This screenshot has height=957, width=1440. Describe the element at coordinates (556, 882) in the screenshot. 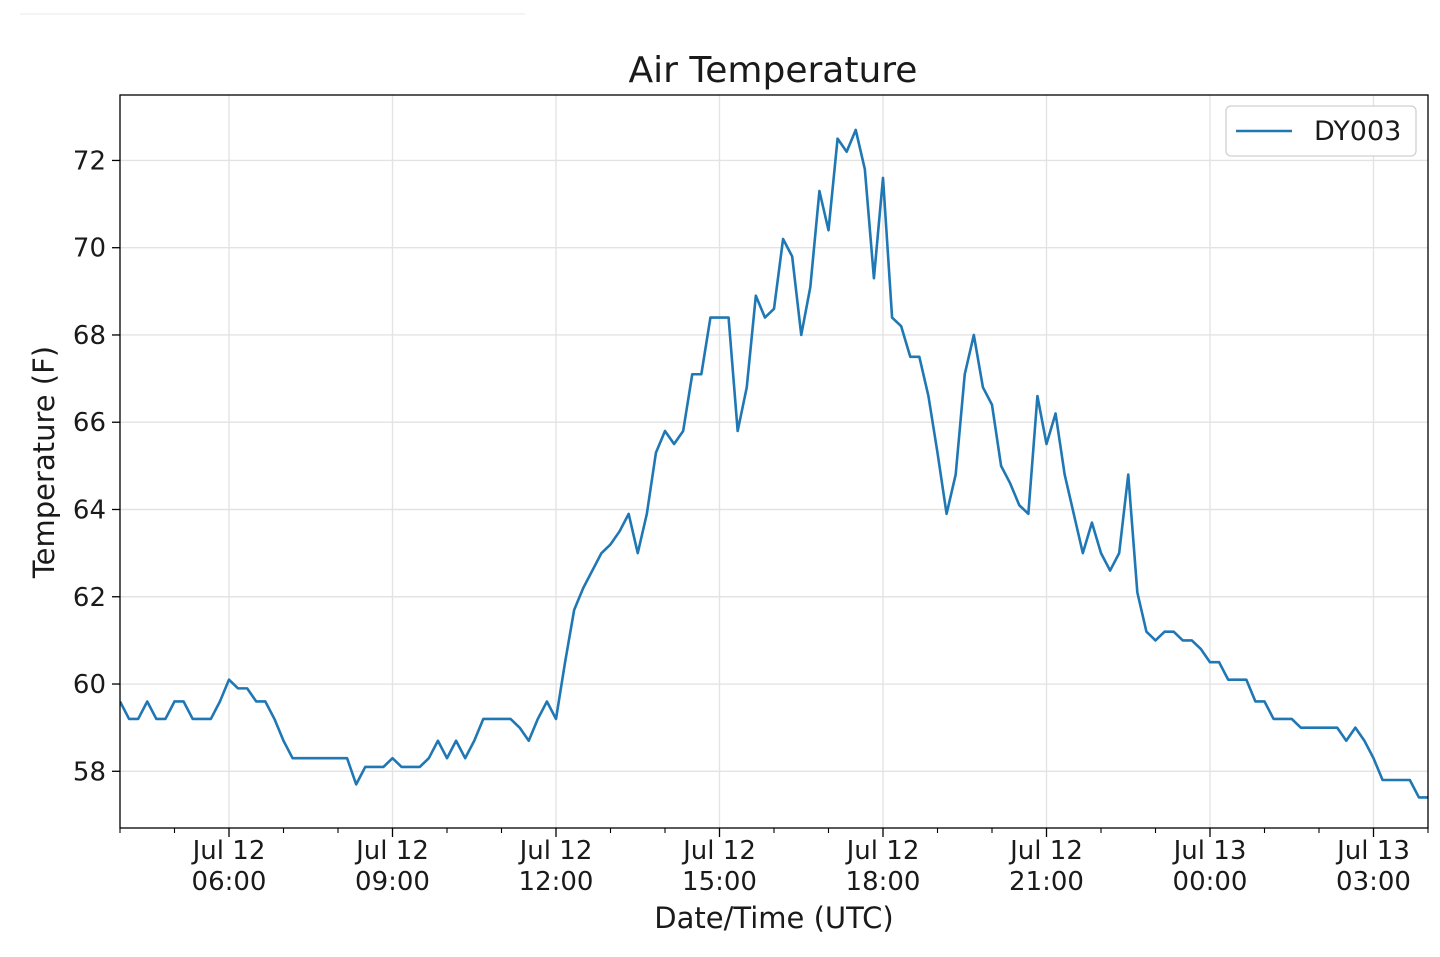

I see `x-tick-label-time: 12:00` at that location.